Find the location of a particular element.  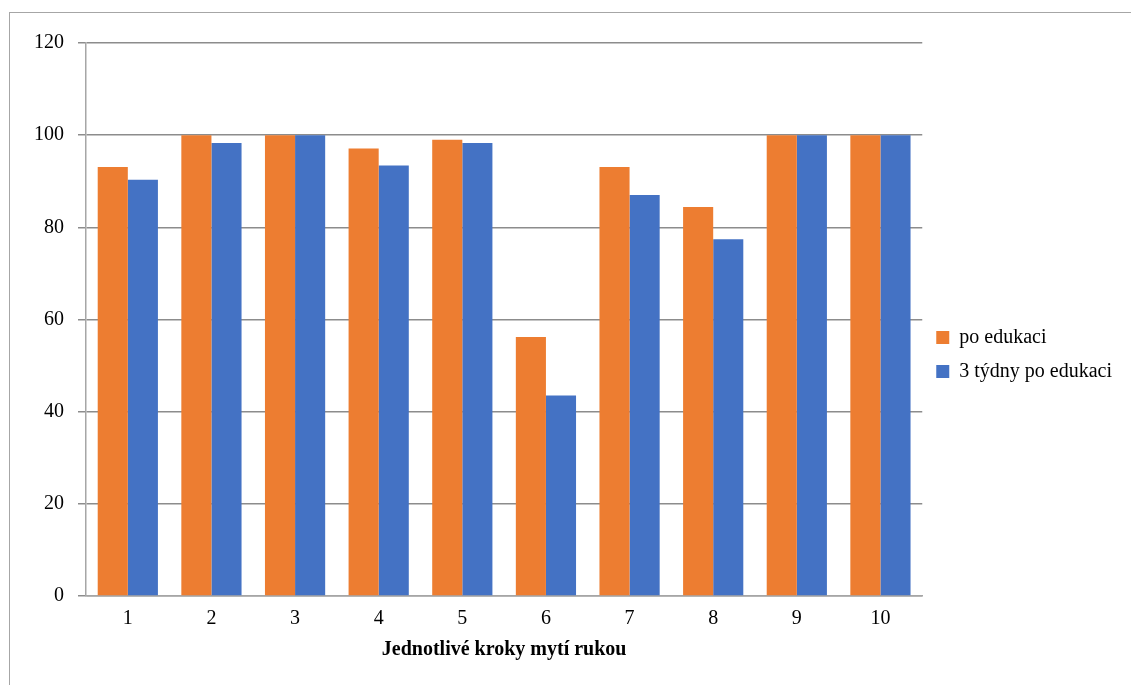

x-tick-label: 2 is located at coordinates (211, 617).